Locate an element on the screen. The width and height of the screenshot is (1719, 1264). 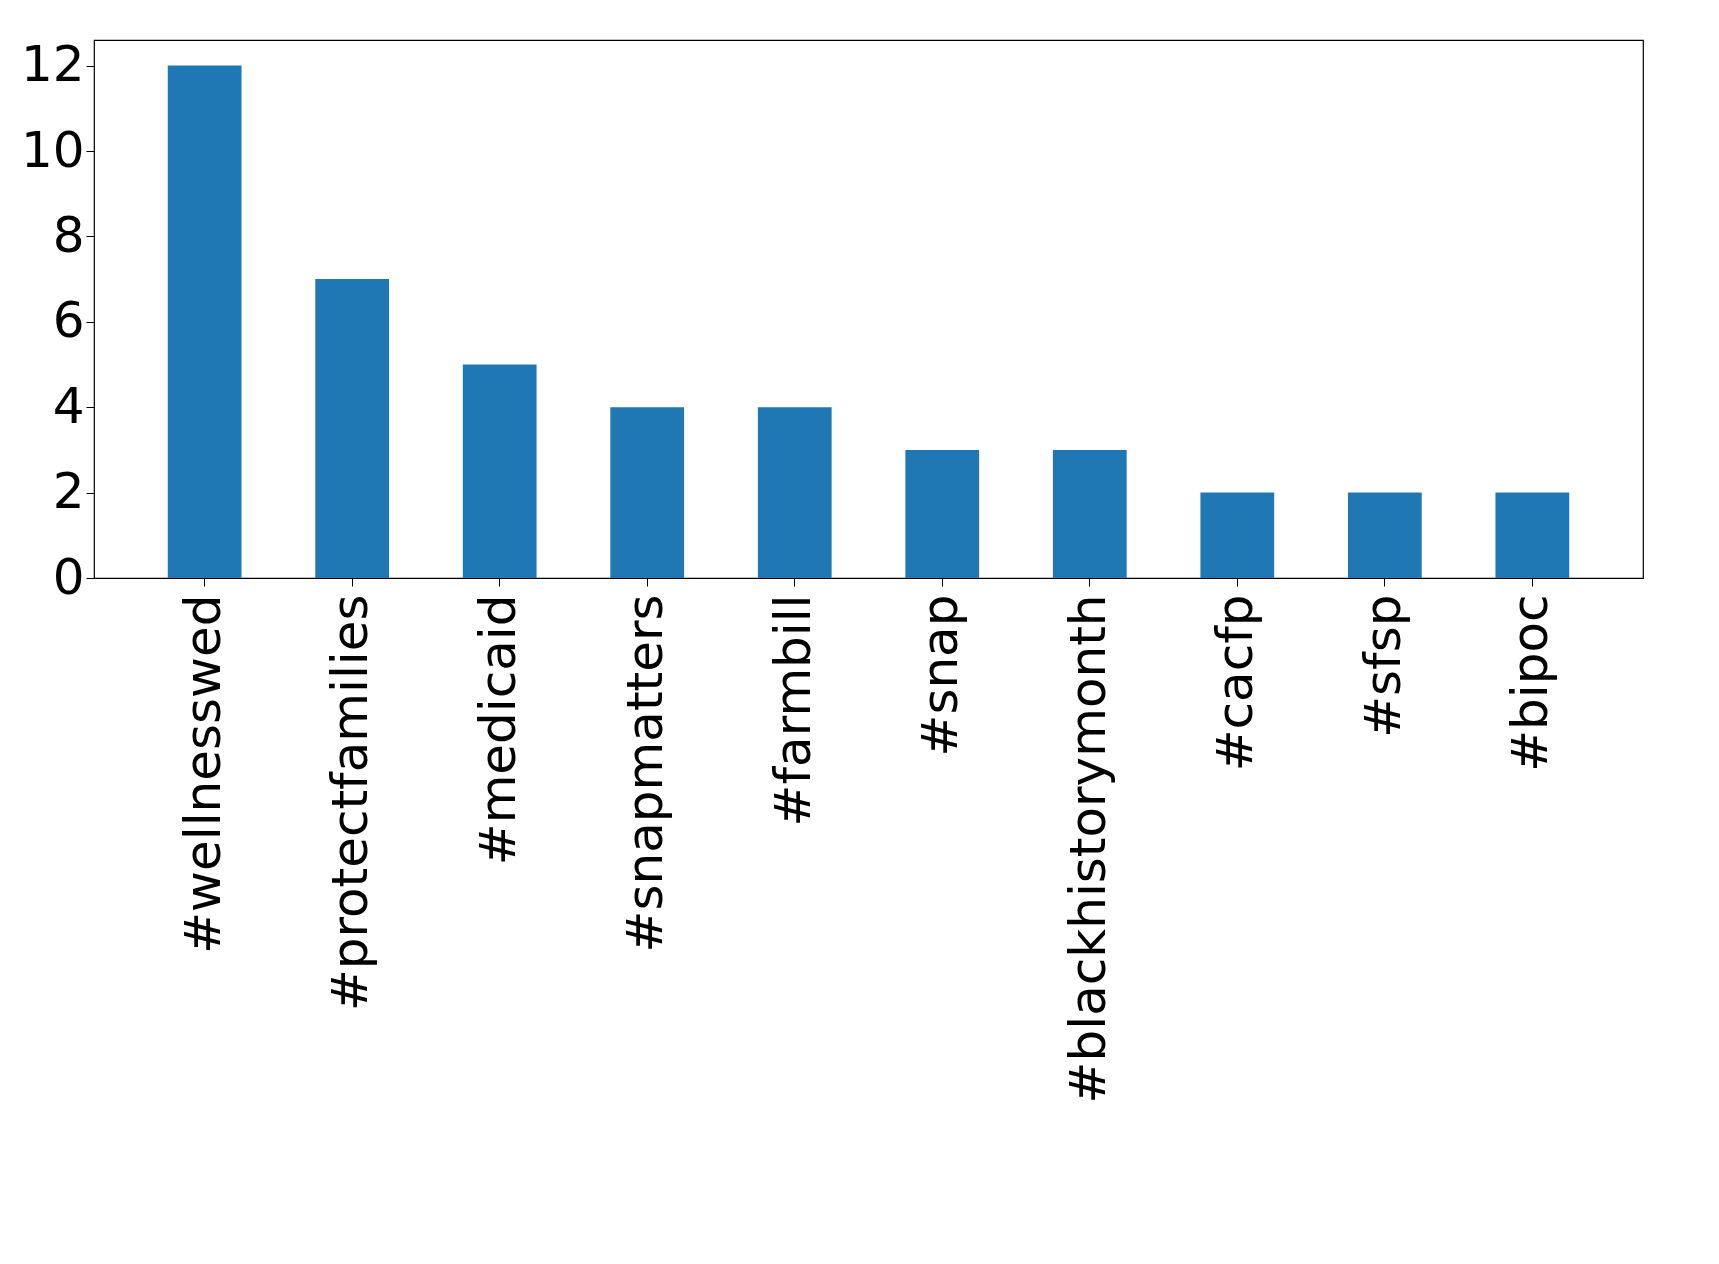
y-tick-label: 8 is located at coordinates (68, 234).